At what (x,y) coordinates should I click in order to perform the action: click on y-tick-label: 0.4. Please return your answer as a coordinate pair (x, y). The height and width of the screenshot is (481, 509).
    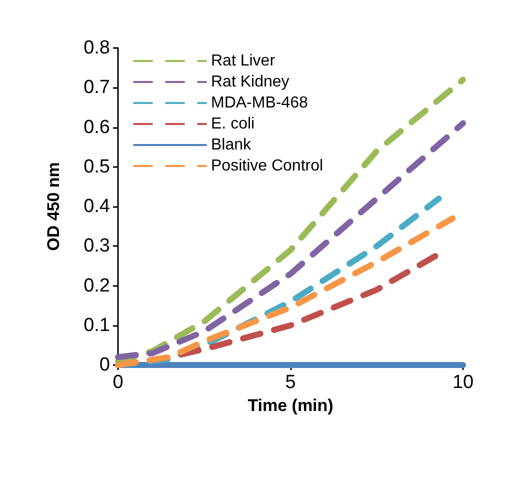
    Looking at the image, I should click on (97, 206).